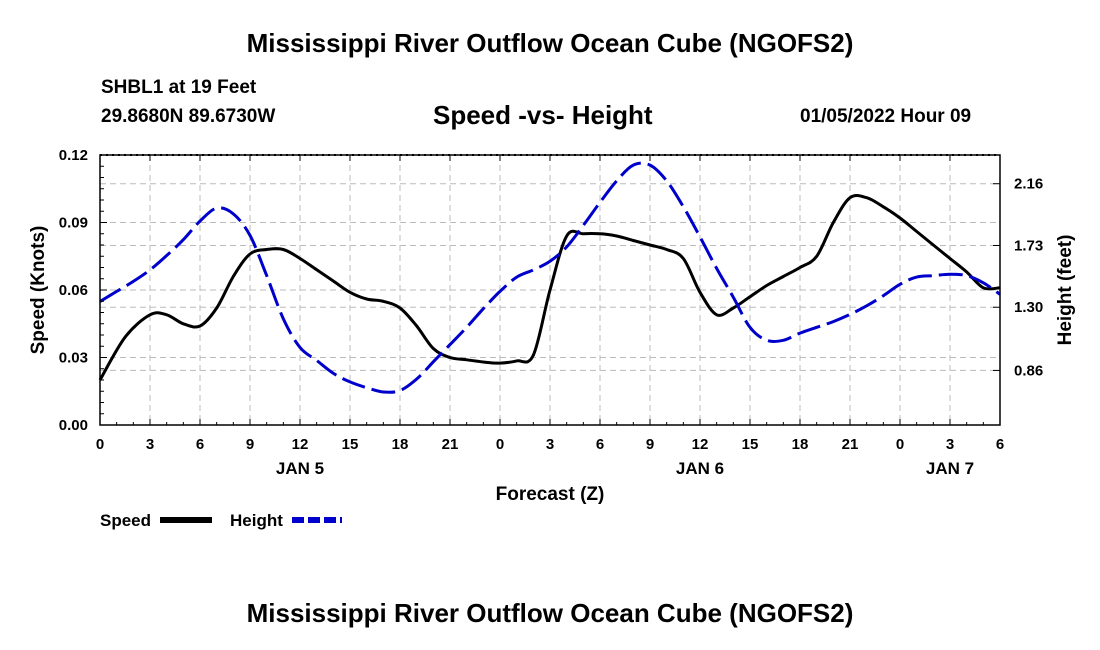  Describe the element at coordinates (300, 468) in the screenshot. I see `x-date-label: JAN 5` at that location.